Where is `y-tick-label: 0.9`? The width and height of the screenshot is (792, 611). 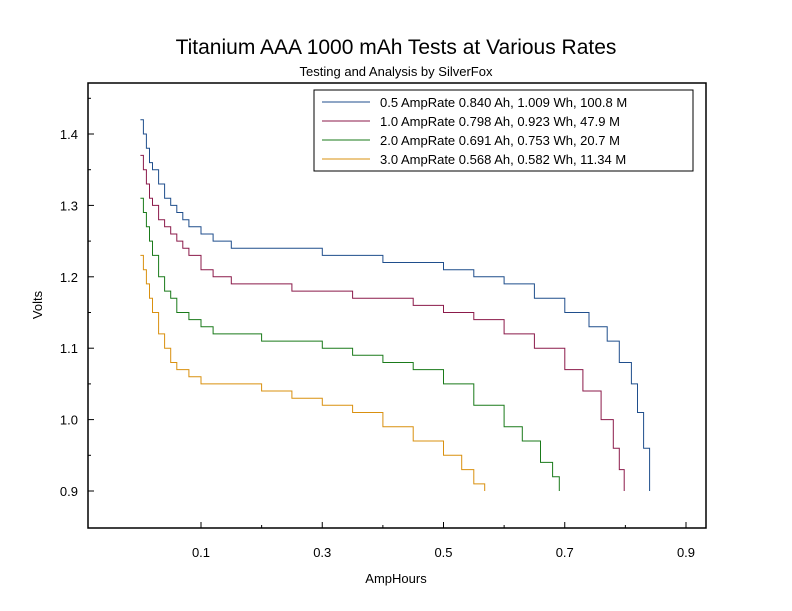
y-tick-label: 0.9 is located at coordinates (69, 491).